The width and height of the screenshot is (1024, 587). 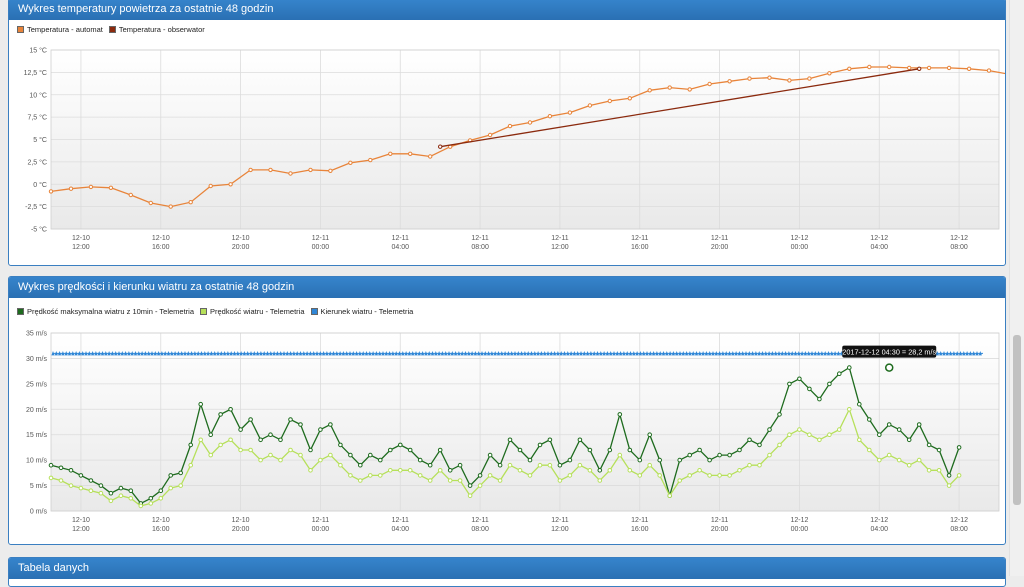 I want to click on legend-item-temp-observer: Temperatura - obserwator, so click(x=156, y=29).